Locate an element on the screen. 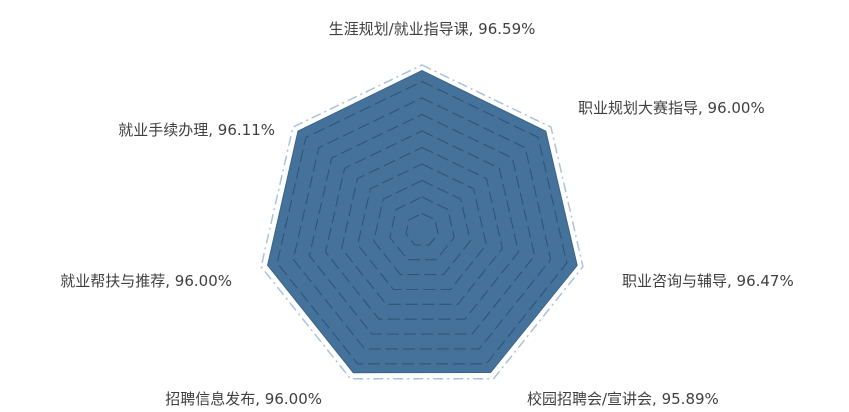  category-label-5: 招聘信息发布, 96.00% is located at coordinates (243, 399).